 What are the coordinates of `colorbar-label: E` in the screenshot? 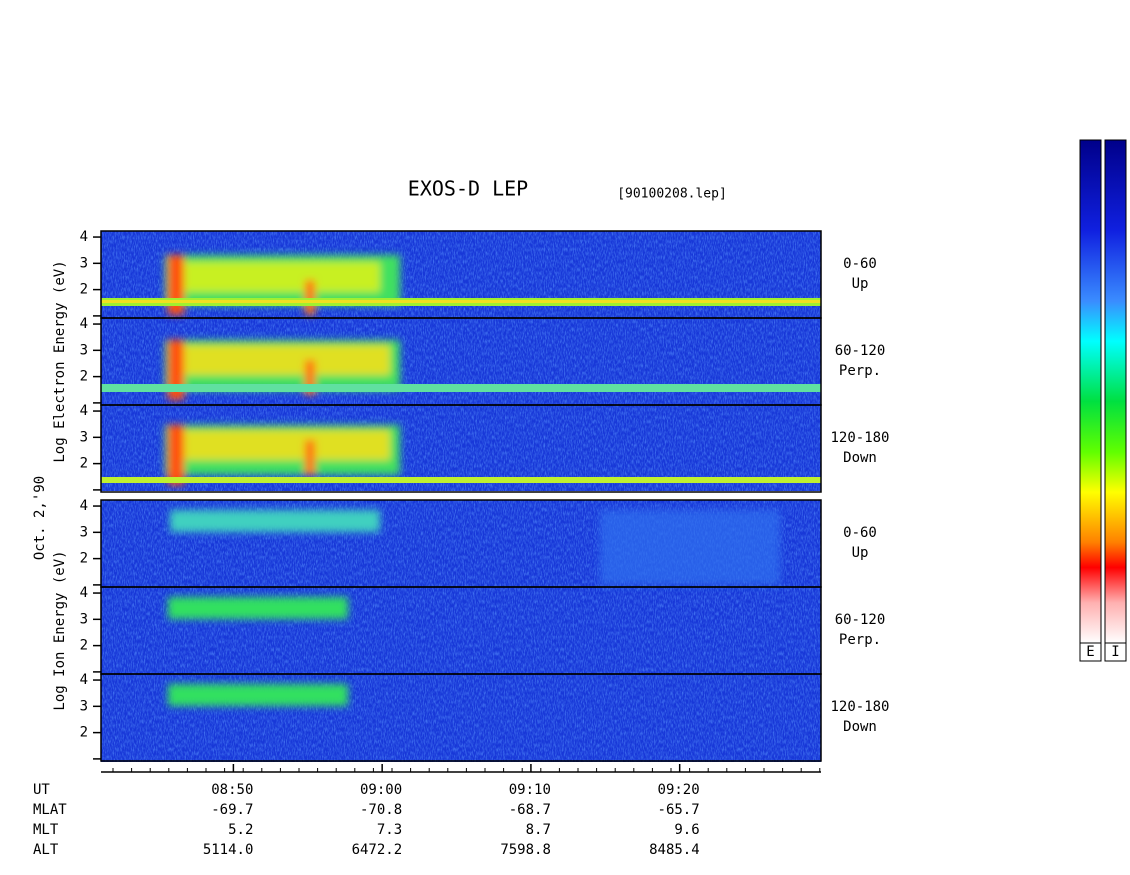 It's located at (1090, 652).